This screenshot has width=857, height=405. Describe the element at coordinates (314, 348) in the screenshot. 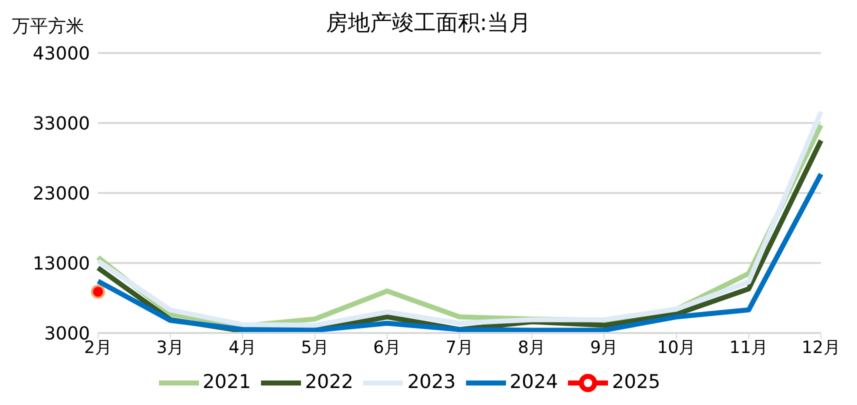

I see `x-tick-label: 5月` at that location.